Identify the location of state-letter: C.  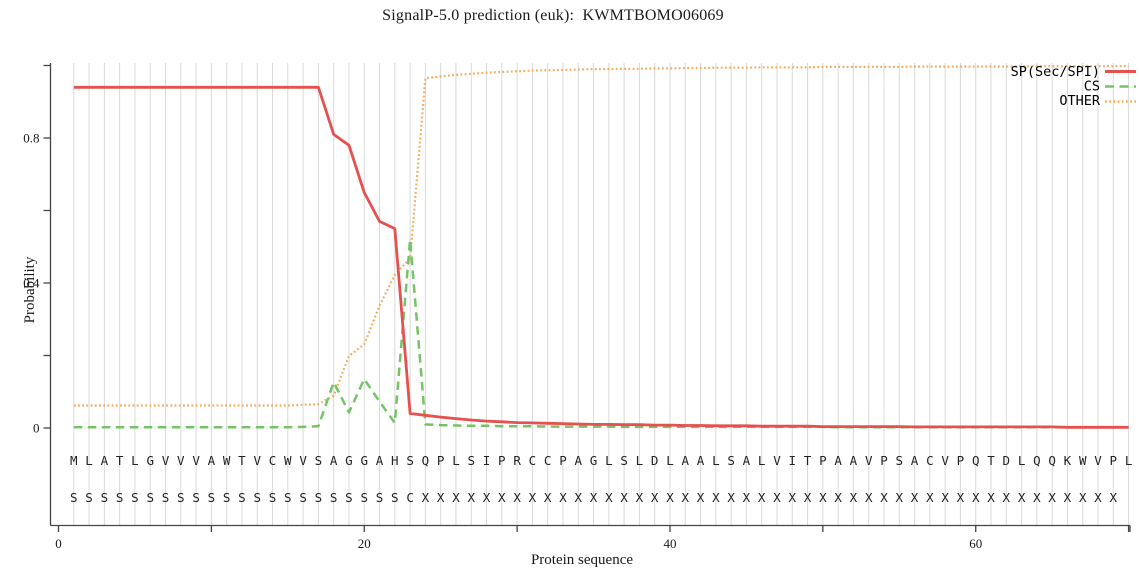
(410, 497).